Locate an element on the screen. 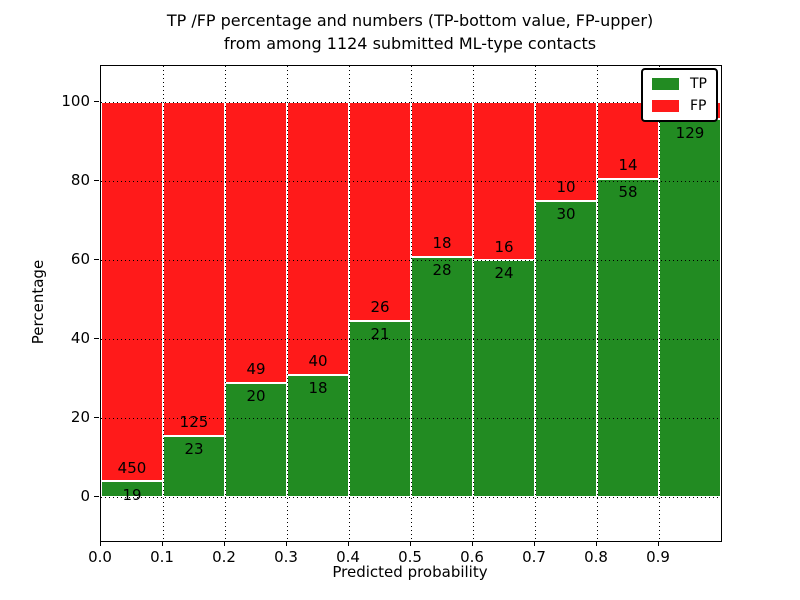 This screenshot has height=600, width=800. x-tick-label: 0.7 is located at coordinates (534, 557).